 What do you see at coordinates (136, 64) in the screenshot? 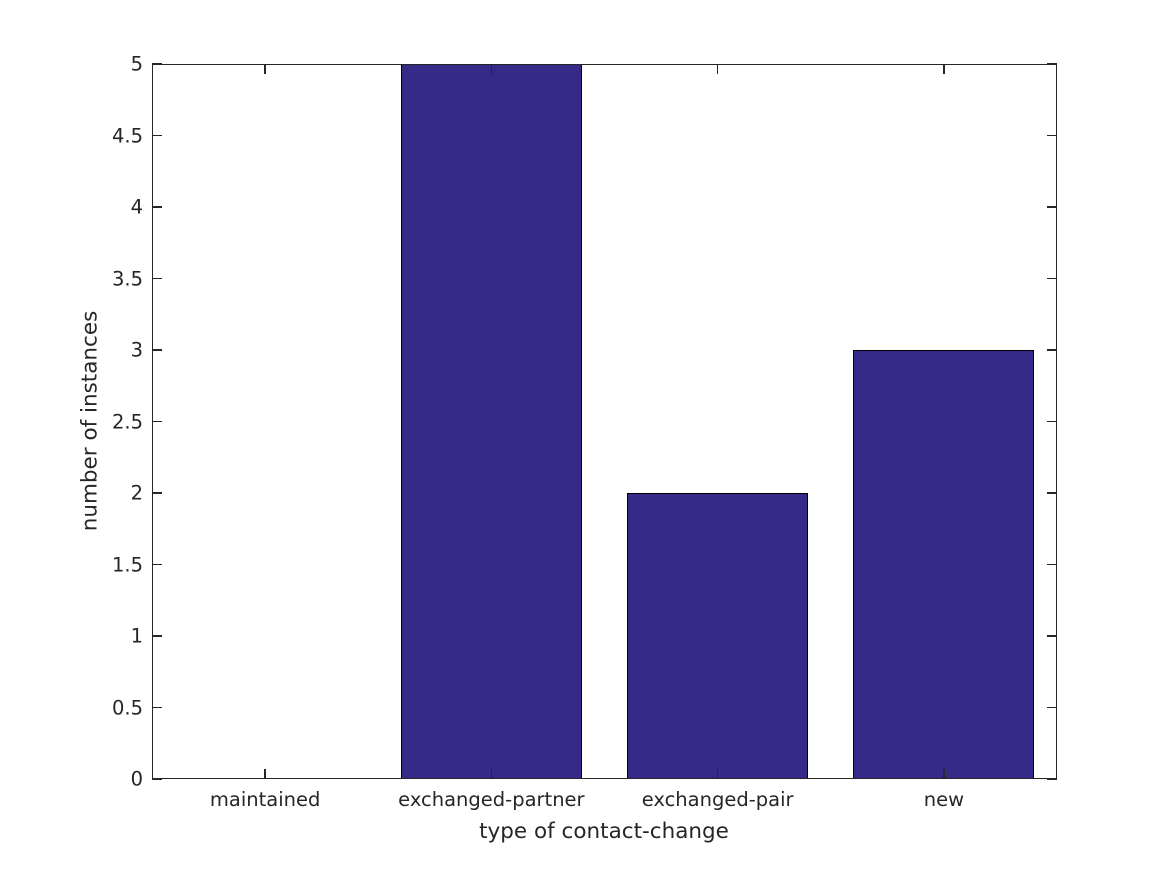
I see `y-tick-label: 5` at bounding box center [136, 64].